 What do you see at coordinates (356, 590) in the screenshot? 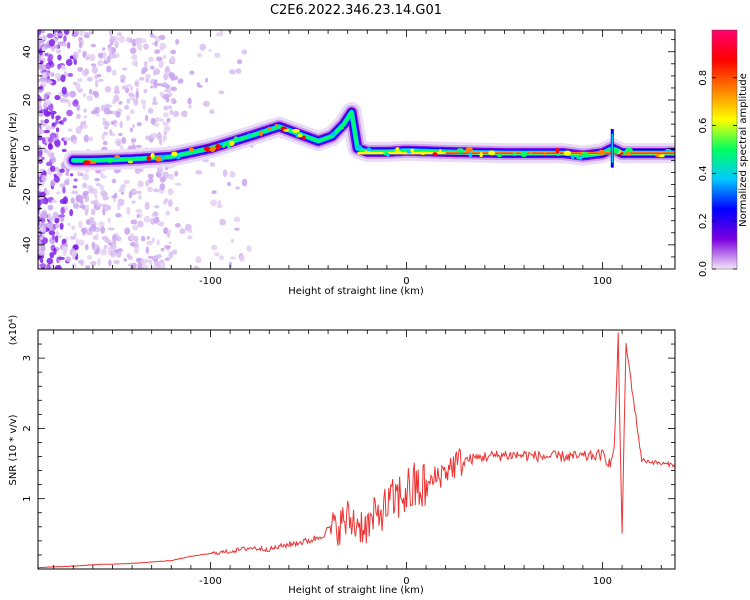
I see `snr-x-label: Height of straight line (km)` at bounding box center [356, 590].